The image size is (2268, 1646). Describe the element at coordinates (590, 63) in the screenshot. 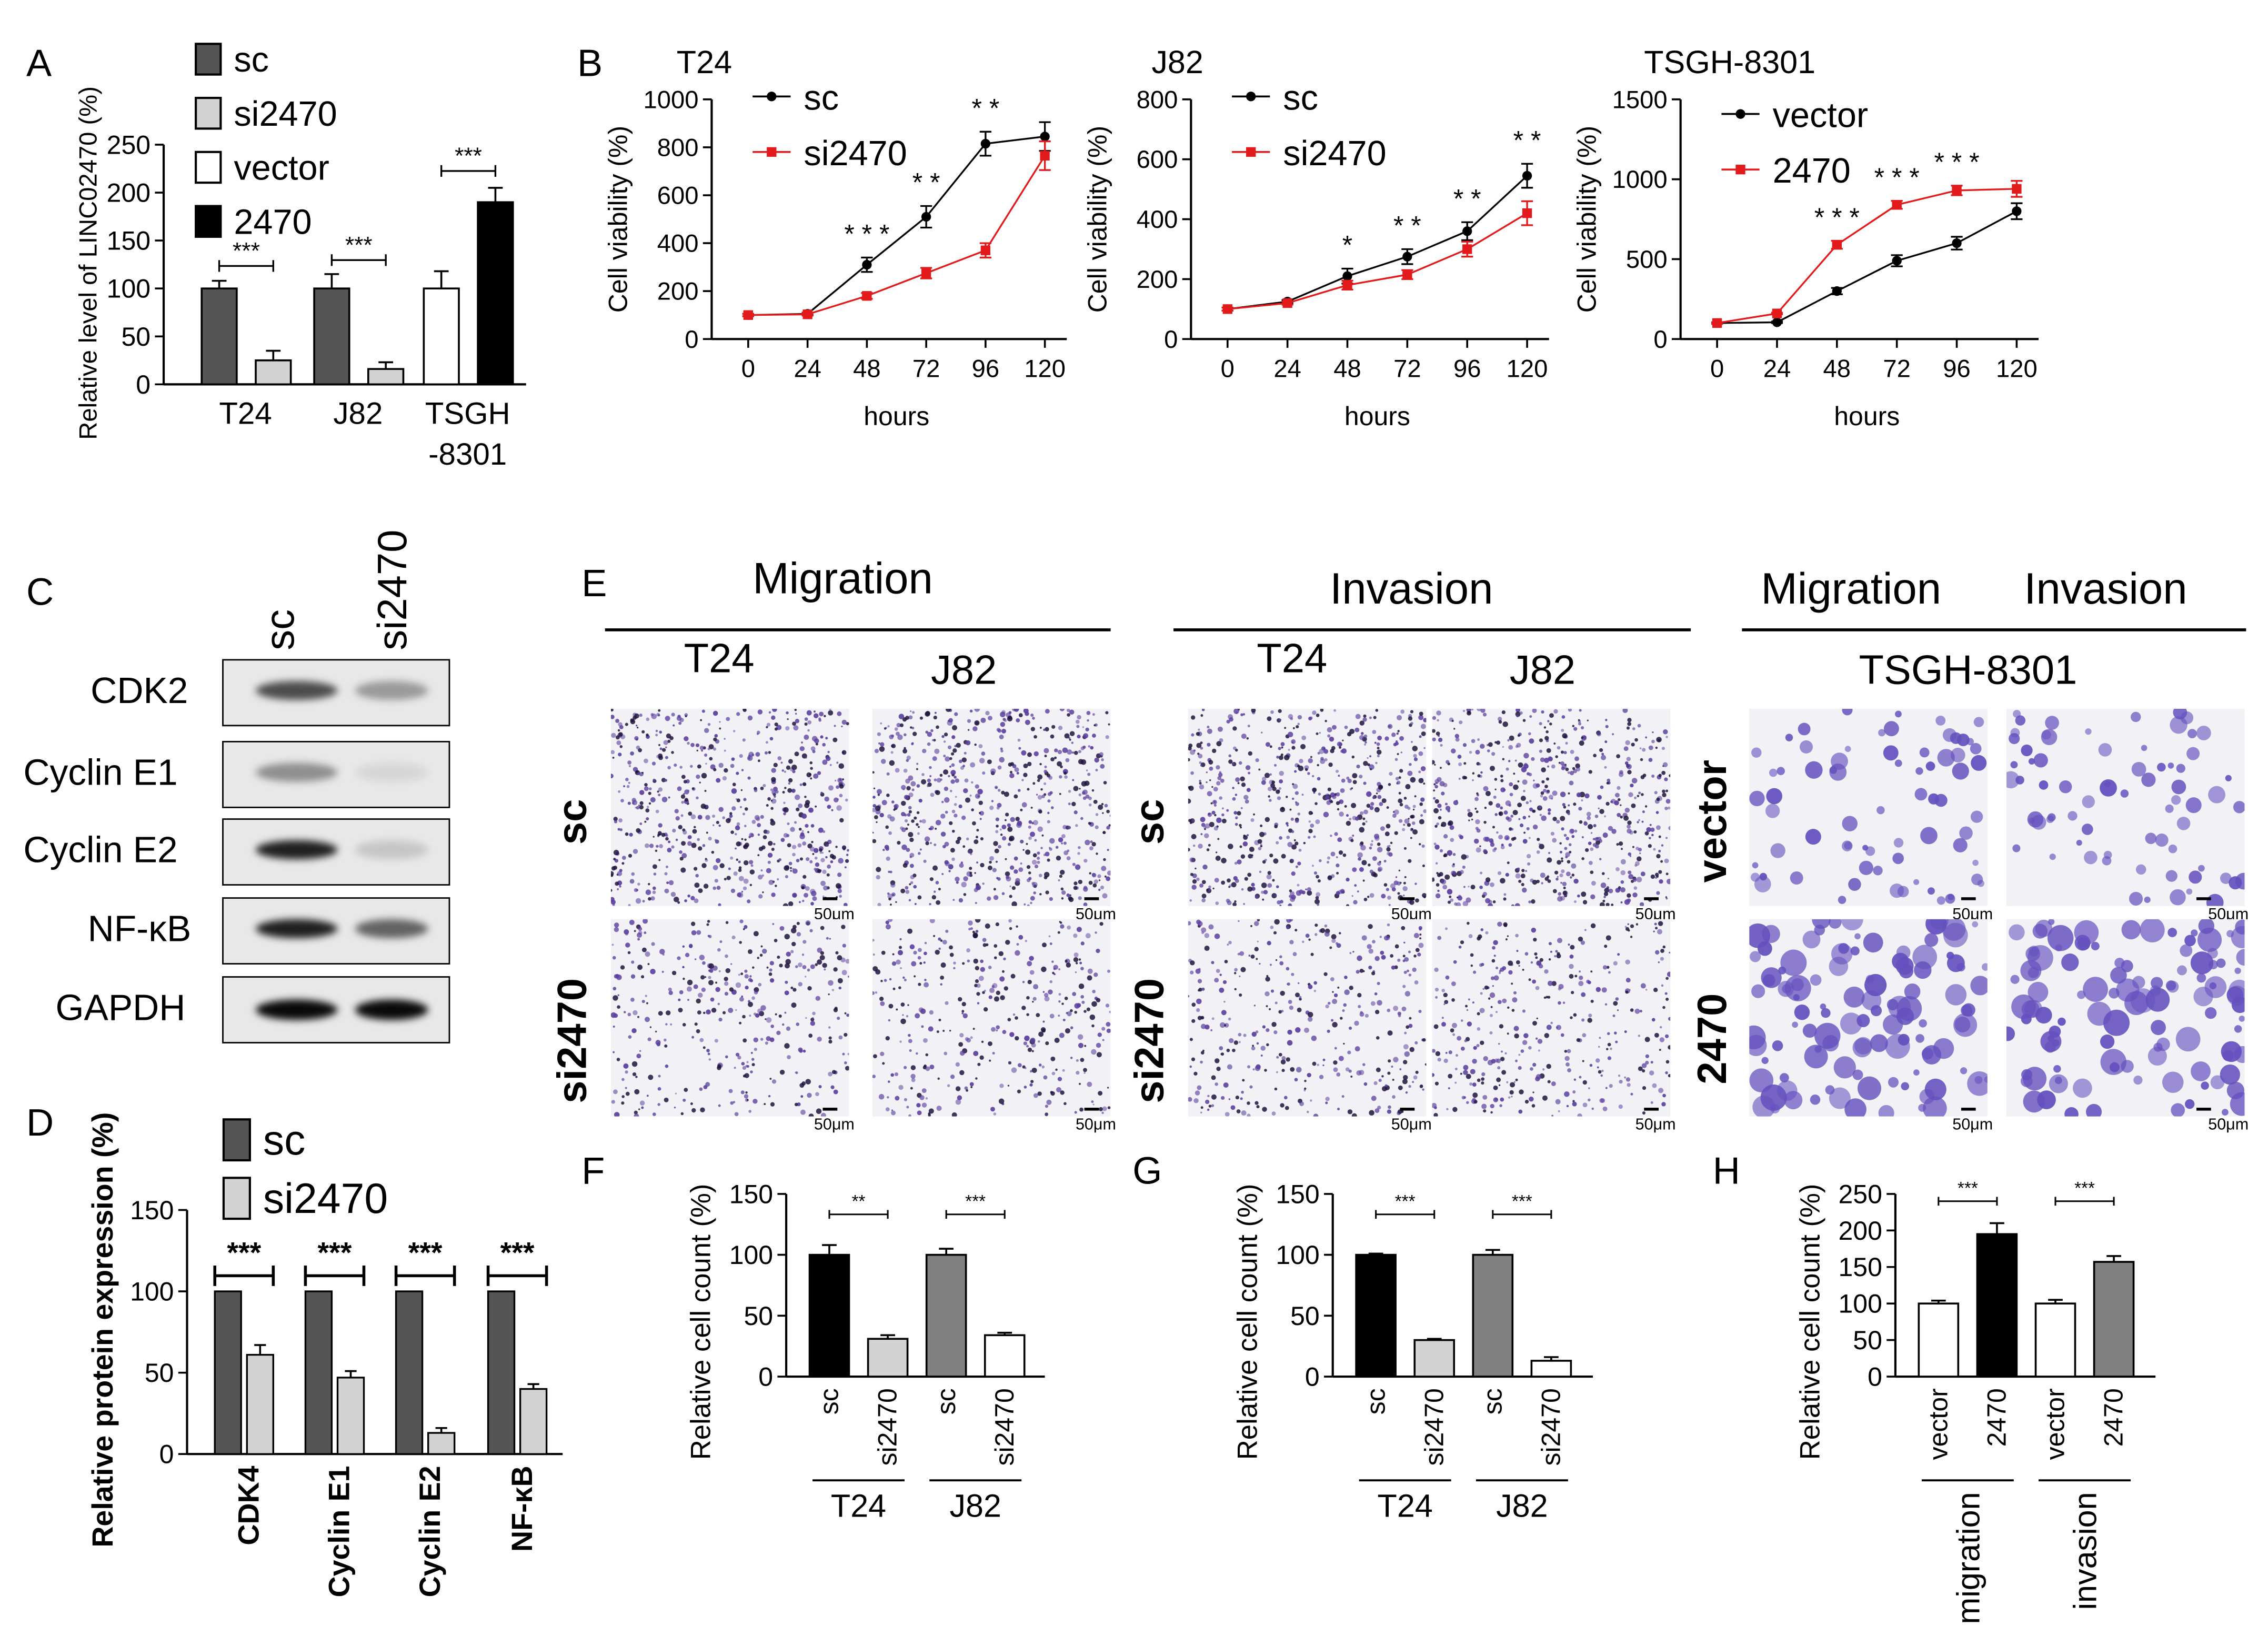

I see `panel-letter-b: B` at that location.